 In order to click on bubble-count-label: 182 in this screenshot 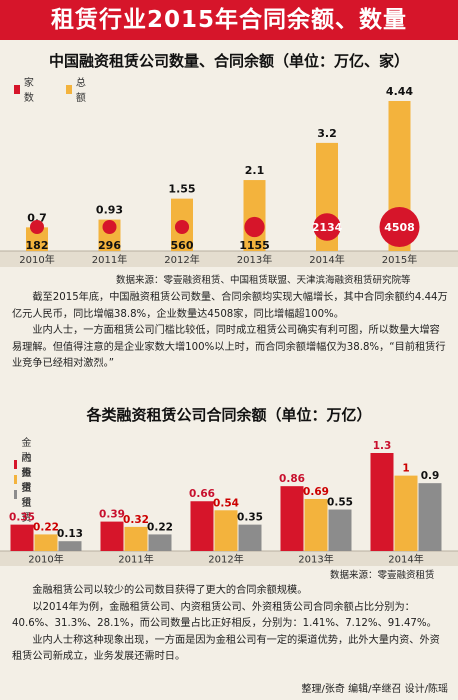, I will do `click(37, 245)`.